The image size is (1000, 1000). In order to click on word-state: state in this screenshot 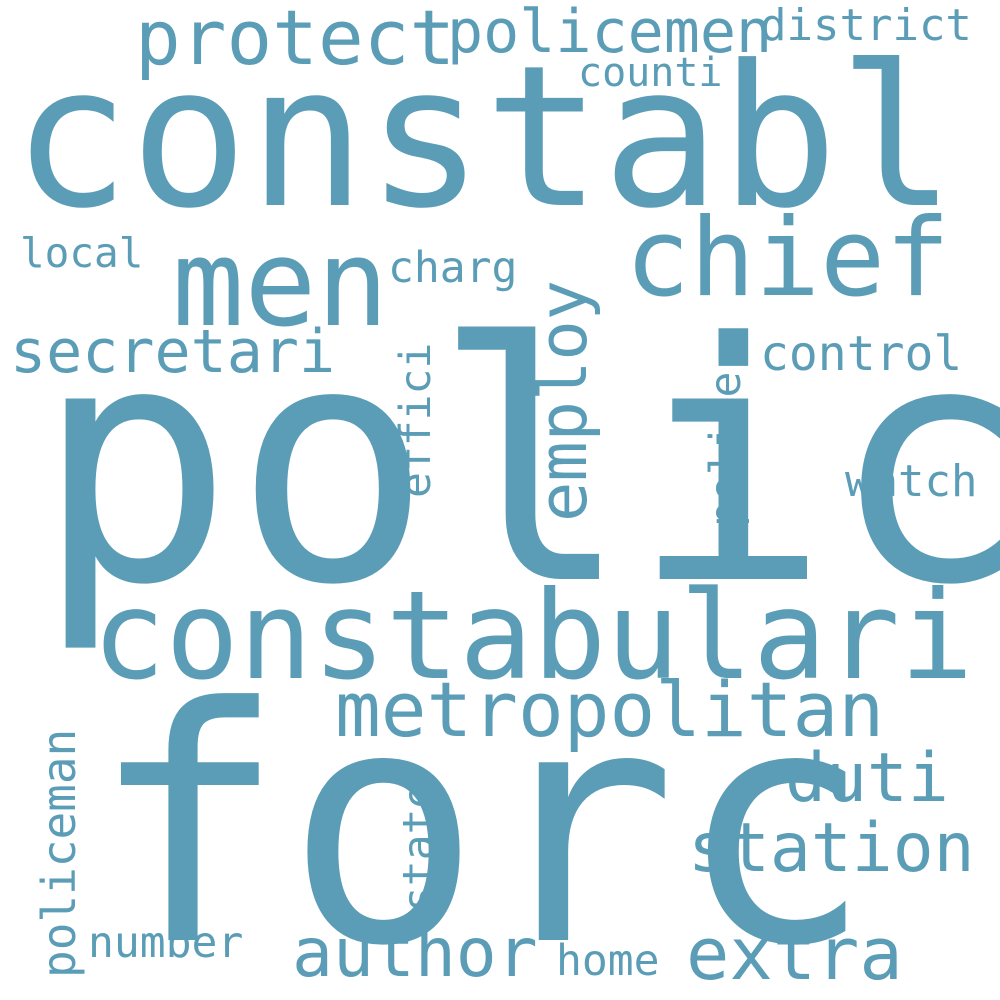, I will do `click(419, 847)`.